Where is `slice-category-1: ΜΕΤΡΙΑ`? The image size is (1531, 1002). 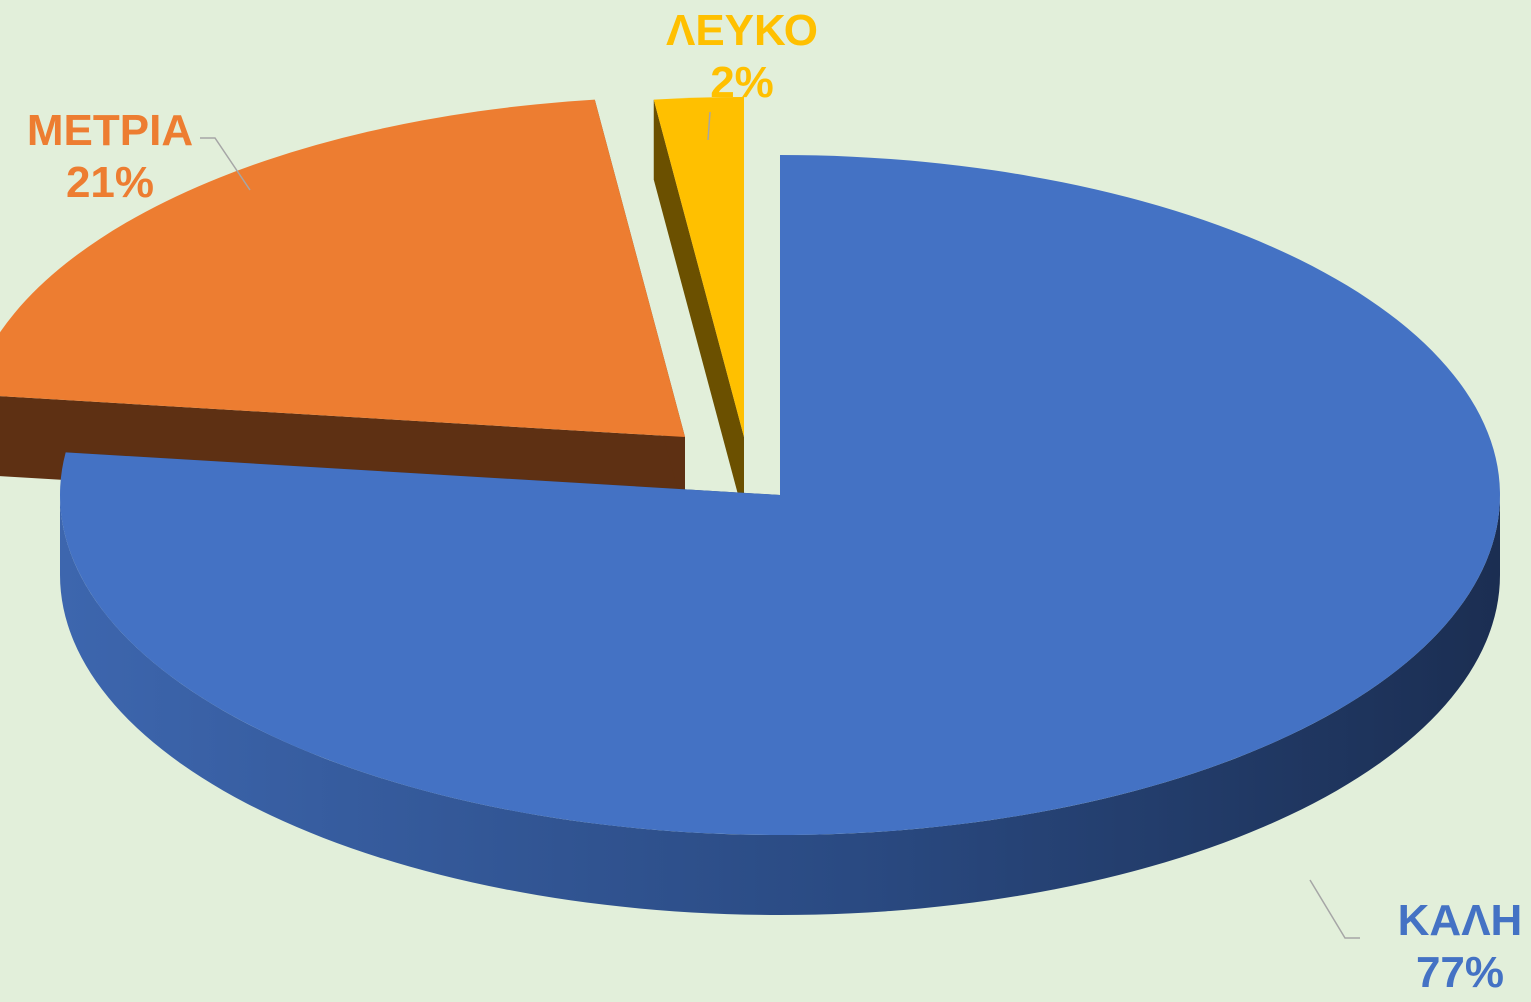 slice-category-1: ΜΕΤΡΙΑ is located at coordinates (110, 130).